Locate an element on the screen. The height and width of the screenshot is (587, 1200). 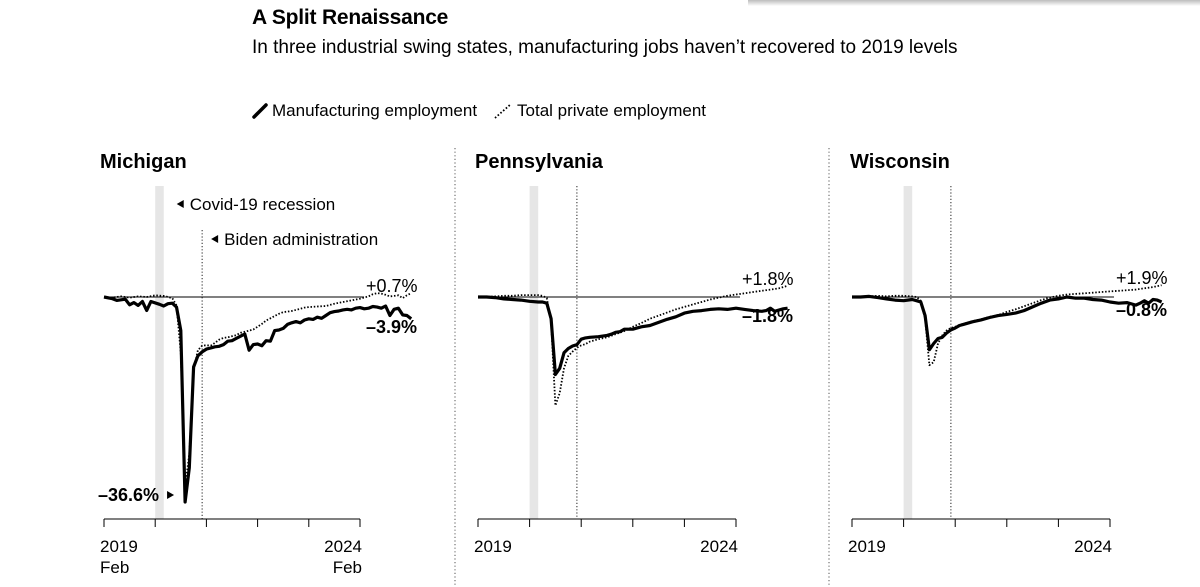
pennsylvania-end-label-manufacturing: –1.8% is located at coordinates (767, 316).